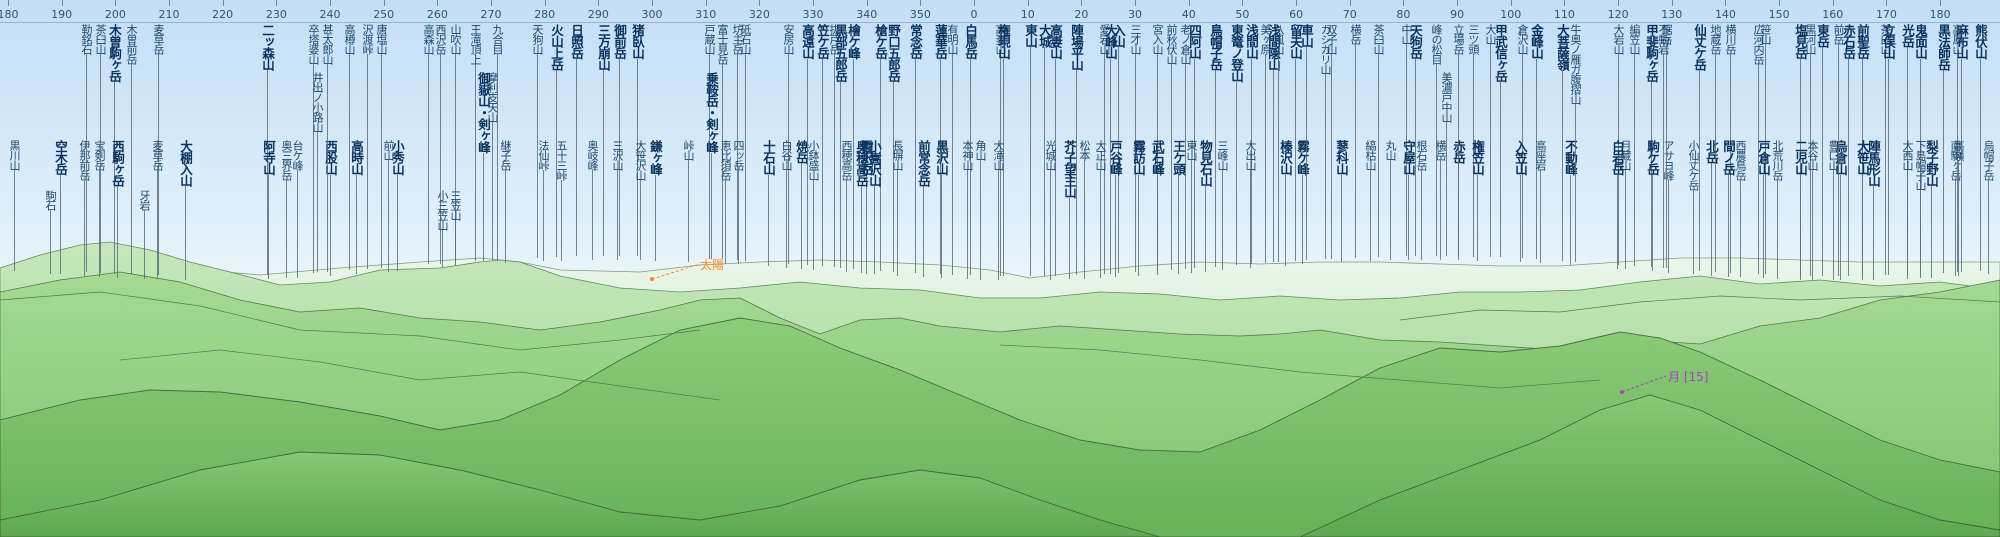  What do you see at coordinates (297, 209) in the screenshot?
I see `peak-marker: 台ケ峰` at bounding box center [297, 209].